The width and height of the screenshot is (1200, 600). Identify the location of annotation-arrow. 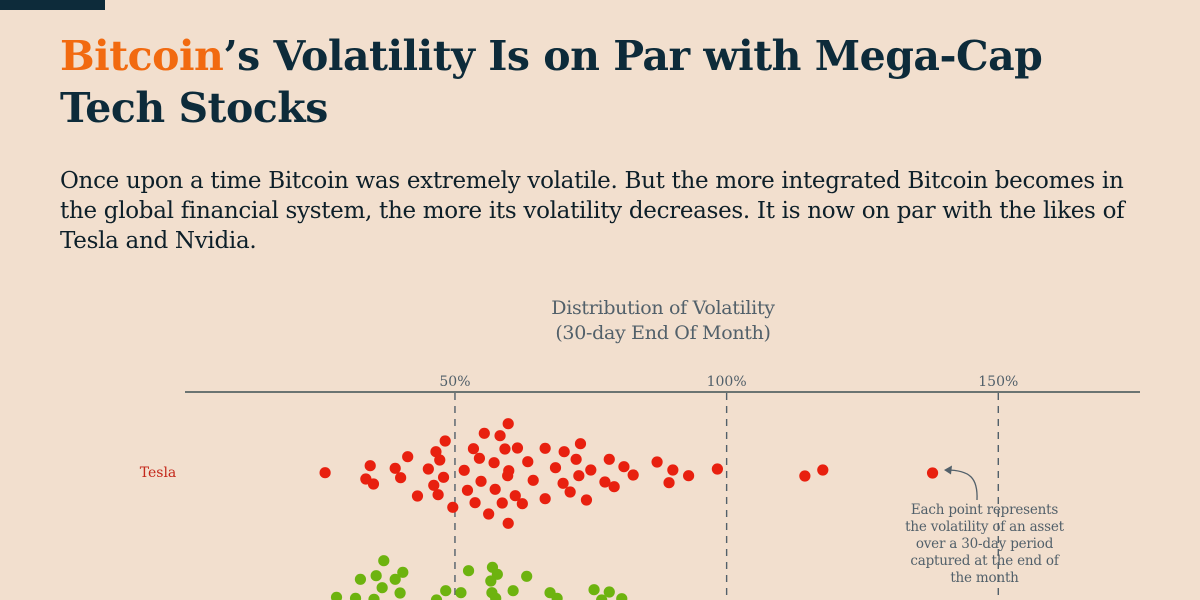
(961, 485).